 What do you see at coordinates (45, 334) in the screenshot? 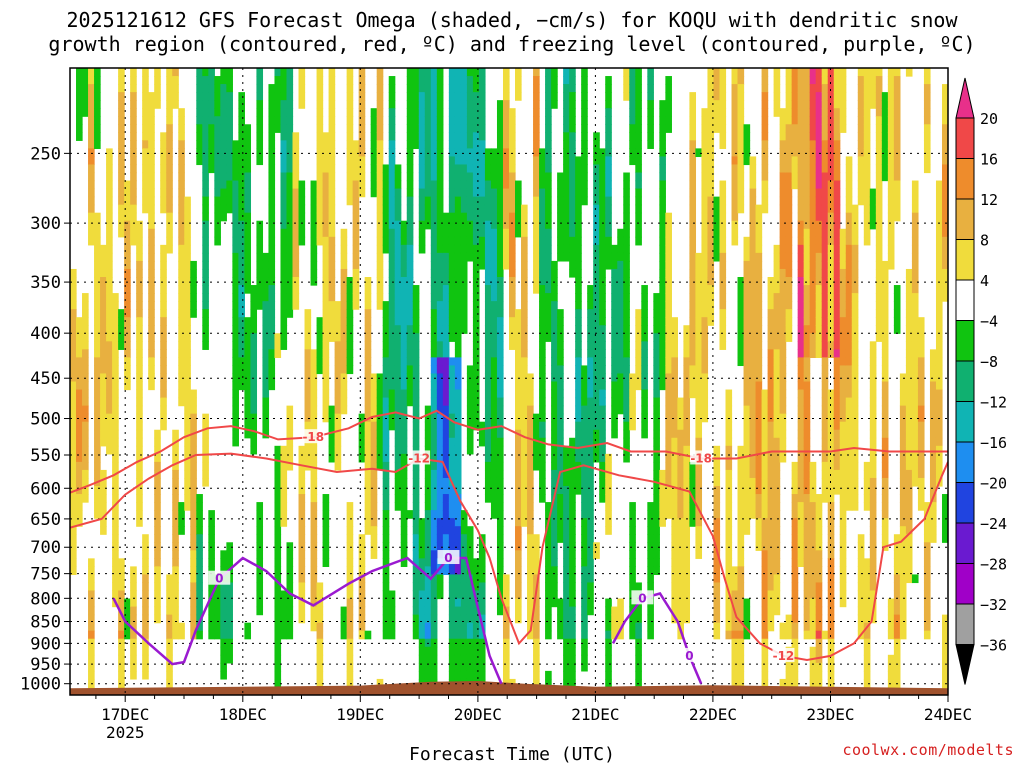
I see `y-tick-label: 400` at bounding box center [45, 334].